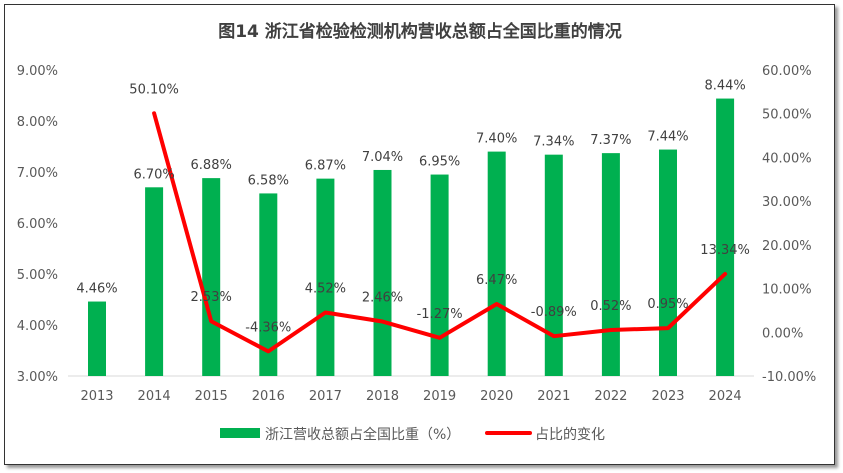 The height and width of the screenshot is (473, 843). I want to click on line-data-label: 2.53%, so click(211, 297).